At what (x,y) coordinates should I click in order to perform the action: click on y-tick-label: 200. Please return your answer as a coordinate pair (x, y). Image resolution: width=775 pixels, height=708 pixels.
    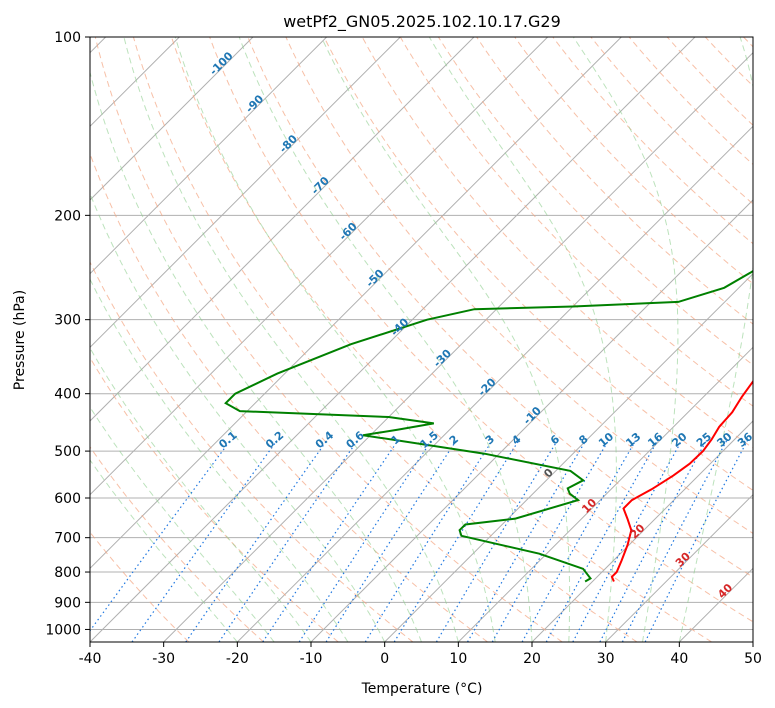
    Looking at the image, I should click on (67, 216).